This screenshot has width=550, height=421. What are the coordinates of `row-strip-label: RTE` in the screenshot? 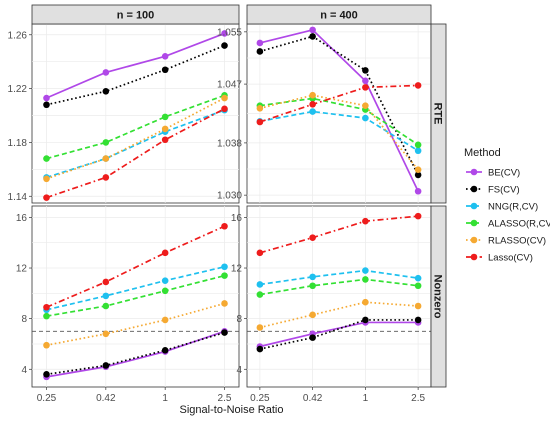 It's located at (438, 114).